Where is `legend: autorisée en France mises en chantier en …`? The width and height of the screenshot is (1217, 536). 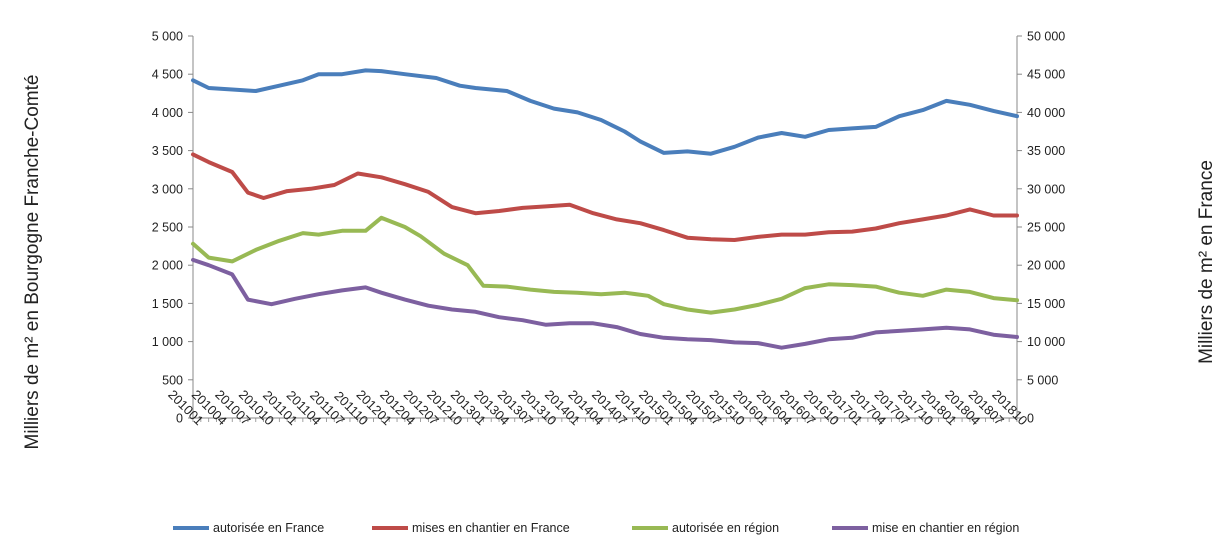
legend: autorisée en France mises en chantier en … is located at coordinates (596, 528).